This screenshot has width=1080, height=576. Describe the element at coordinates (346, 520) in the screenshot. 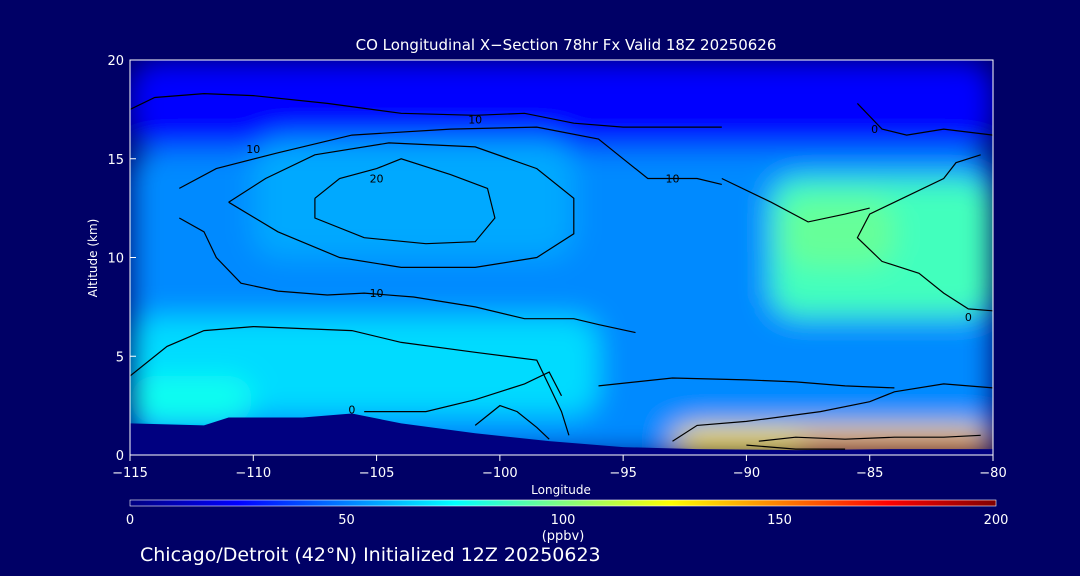

I see `colorbar-tick-label: 50` at that location.